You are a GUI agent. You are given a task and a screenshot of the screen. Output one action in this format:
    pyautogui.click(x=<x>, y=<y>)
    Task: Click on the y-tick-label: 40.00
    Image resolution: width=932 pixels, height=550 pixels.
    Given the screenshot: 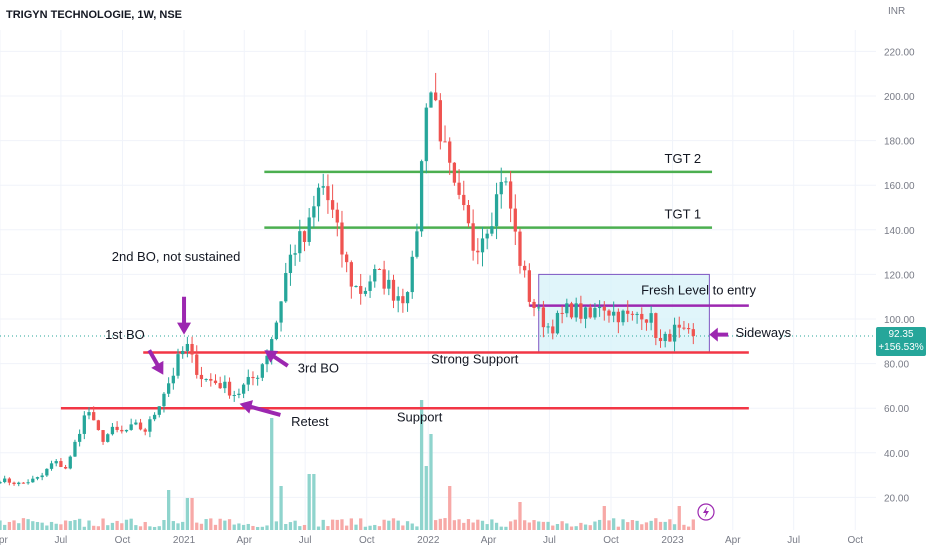 What is the action you would take?
    pyautogui.click(x=896, y=454)
    